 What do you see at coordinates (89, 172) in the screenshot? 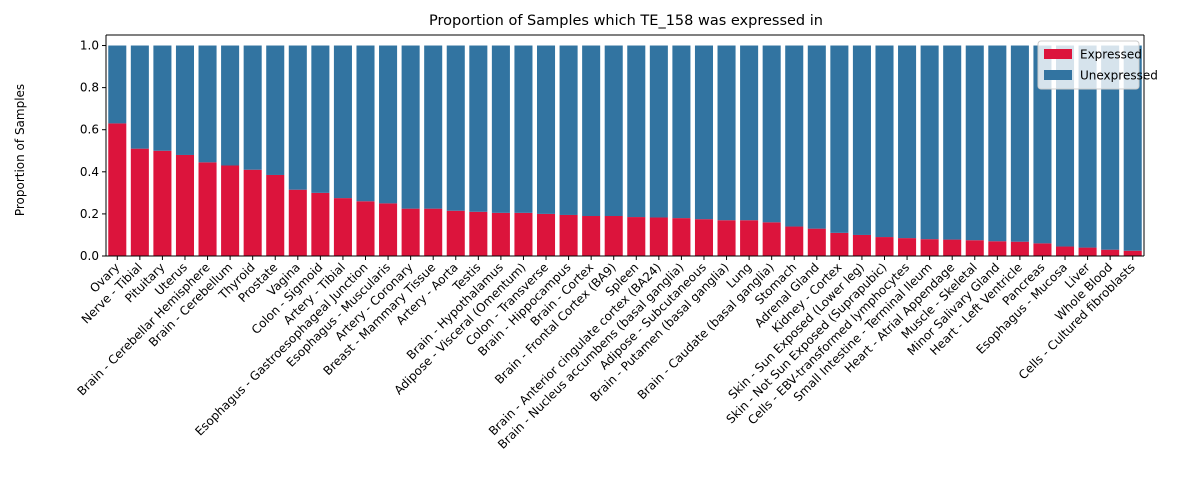
I see `y-tick-label: 0.4` at bounding box center [89, 172].